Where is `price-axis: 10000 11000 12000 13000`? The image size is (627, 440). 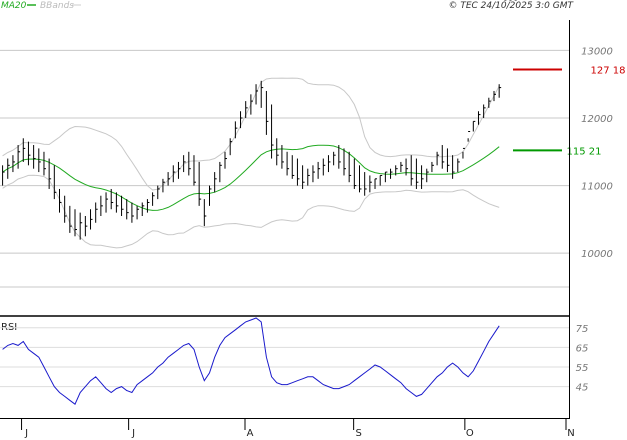 price-axis: 10000 11000 12000 13000 is located at coordinates (597, 153).